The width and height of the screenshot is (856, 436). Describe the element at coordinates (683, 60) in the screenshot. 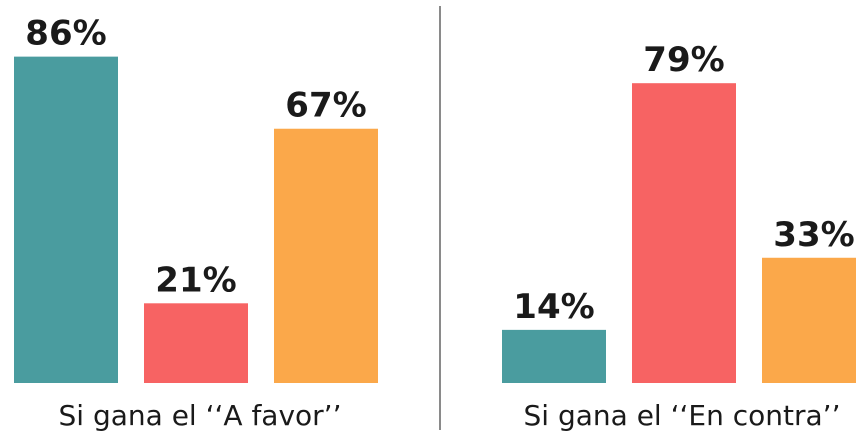

I see `right-bar-2-label: 79%` at that location.